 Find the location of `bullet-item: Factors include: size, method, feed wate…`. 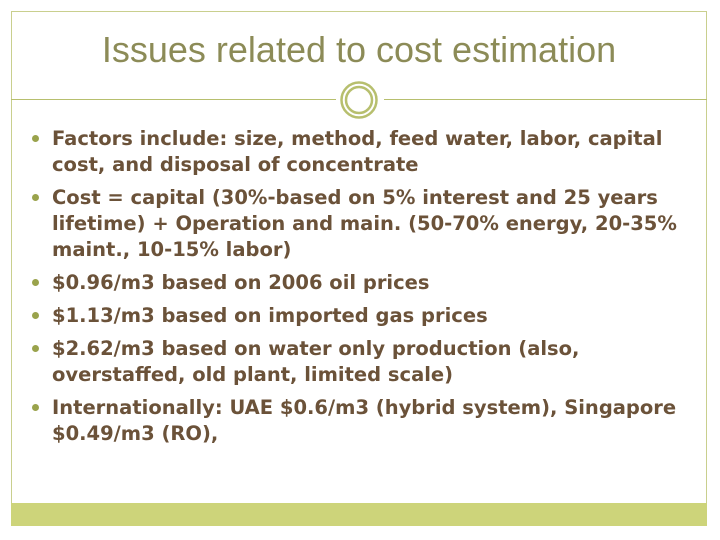

bullet-item: Factors include: size, method, feed wate… is located at coordinates (366, 152).